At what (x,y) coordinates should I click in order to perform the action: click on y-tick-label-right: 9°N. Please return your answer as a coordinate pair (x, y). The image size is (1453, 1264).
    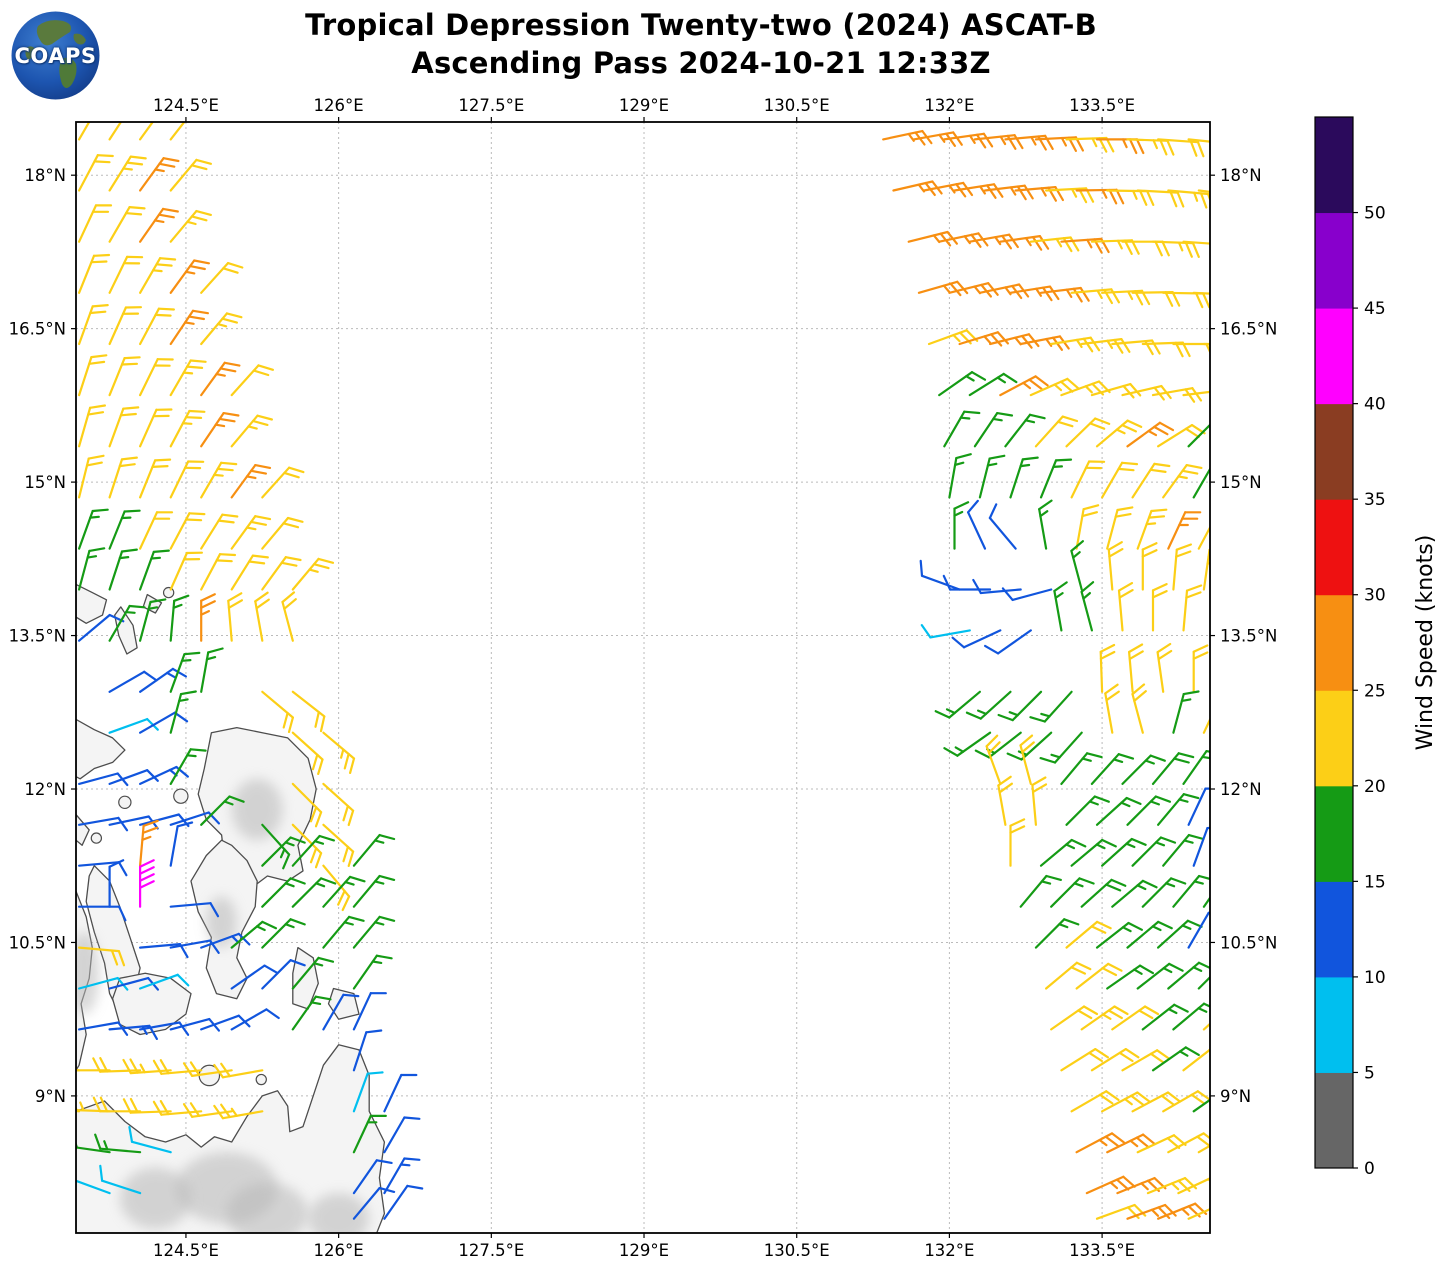
    Looking at the image, I should click on (1235, 1096).